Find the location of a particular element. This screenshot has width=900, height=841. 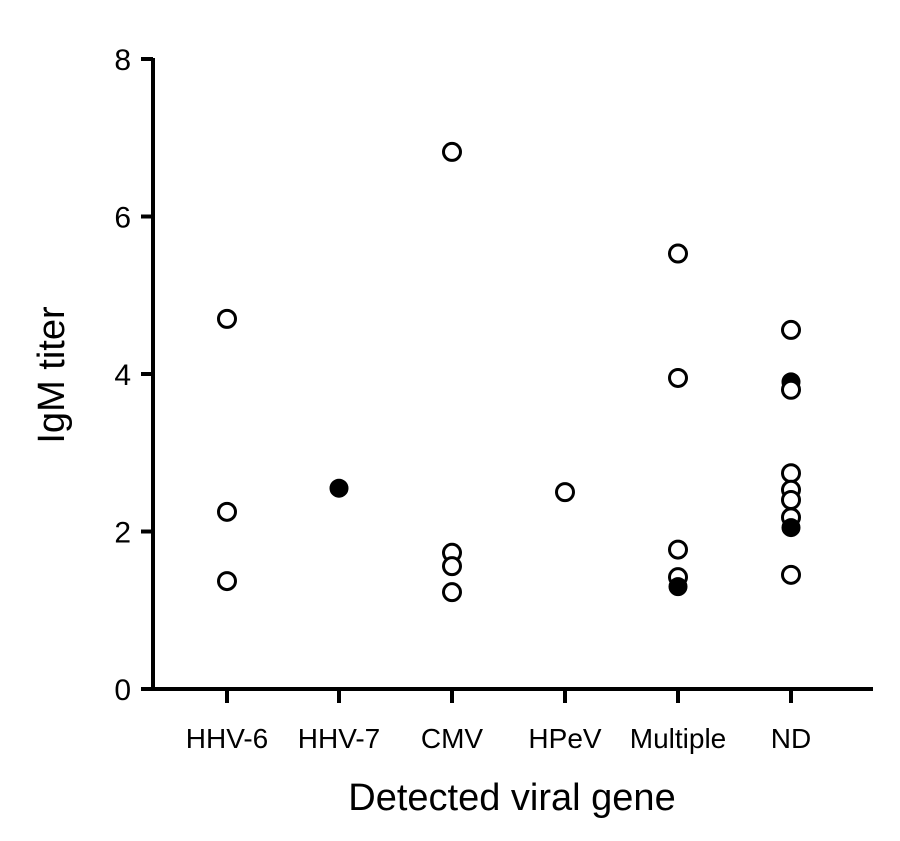

y-tick-label: 0 is located at coordinates (122, 690).